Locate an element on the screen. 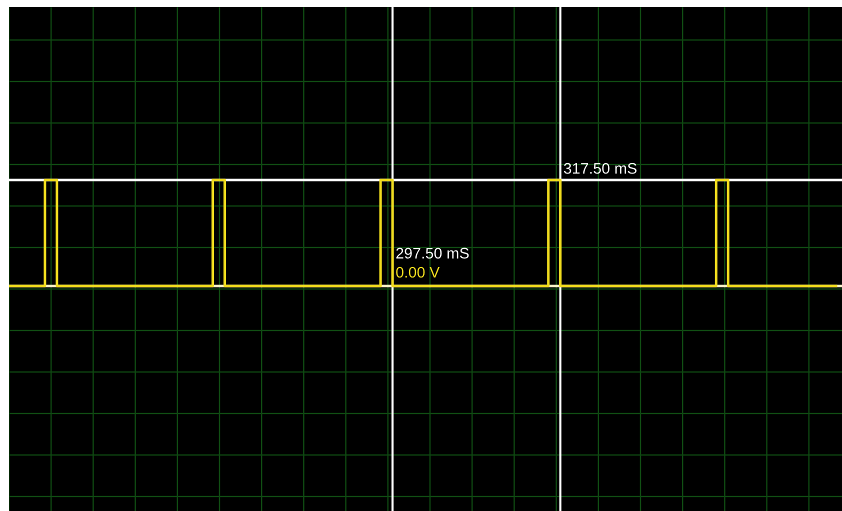  annotation: 297.50 mS is located at coordinates (432, 253).